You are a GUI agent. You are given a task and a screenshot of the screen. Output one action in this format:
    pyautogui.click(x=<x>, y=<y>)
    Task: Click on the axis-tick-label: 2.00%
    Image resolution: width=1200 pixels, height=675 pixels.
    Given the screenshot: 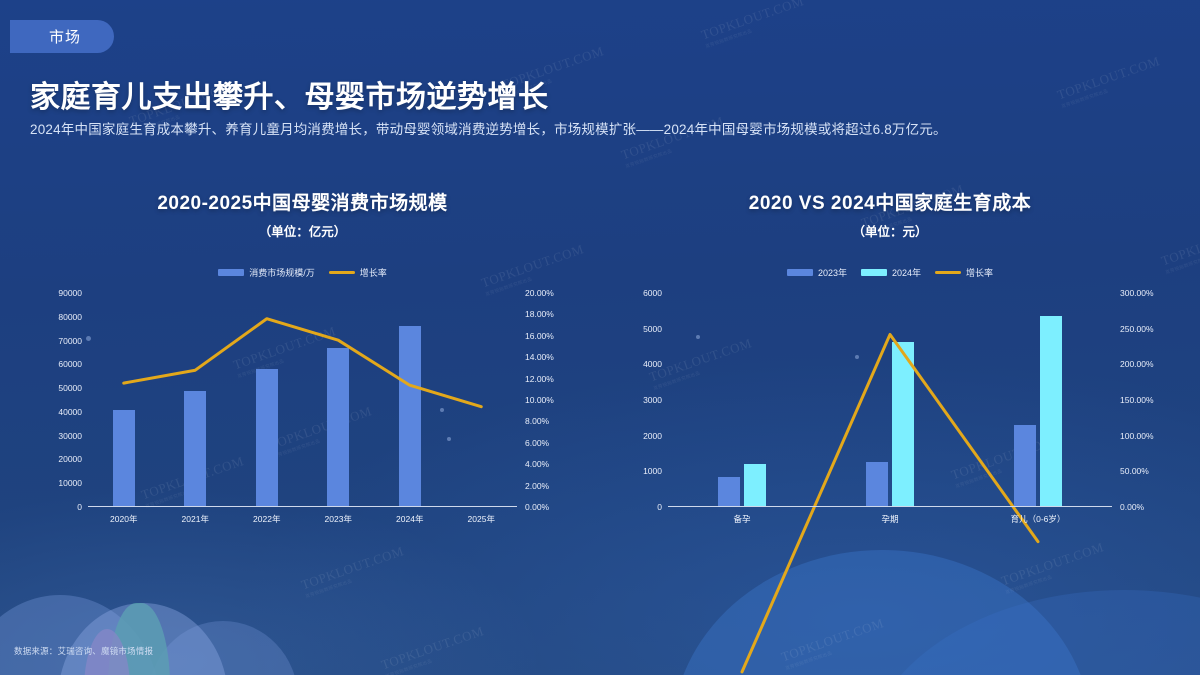 What is the action you would take?
    pyautogui.click(x=537, y=485)
    